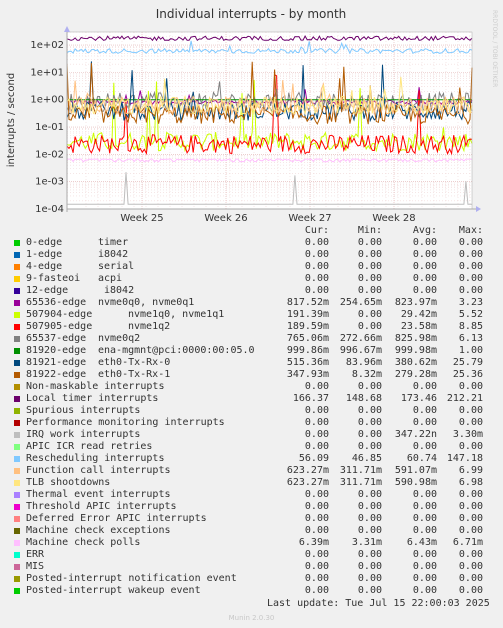 The width and height of the screenshot is (503, 628). Describe the element at coordinates (369, 230) in the screenshot. I see `header-min: Min:` at that location.